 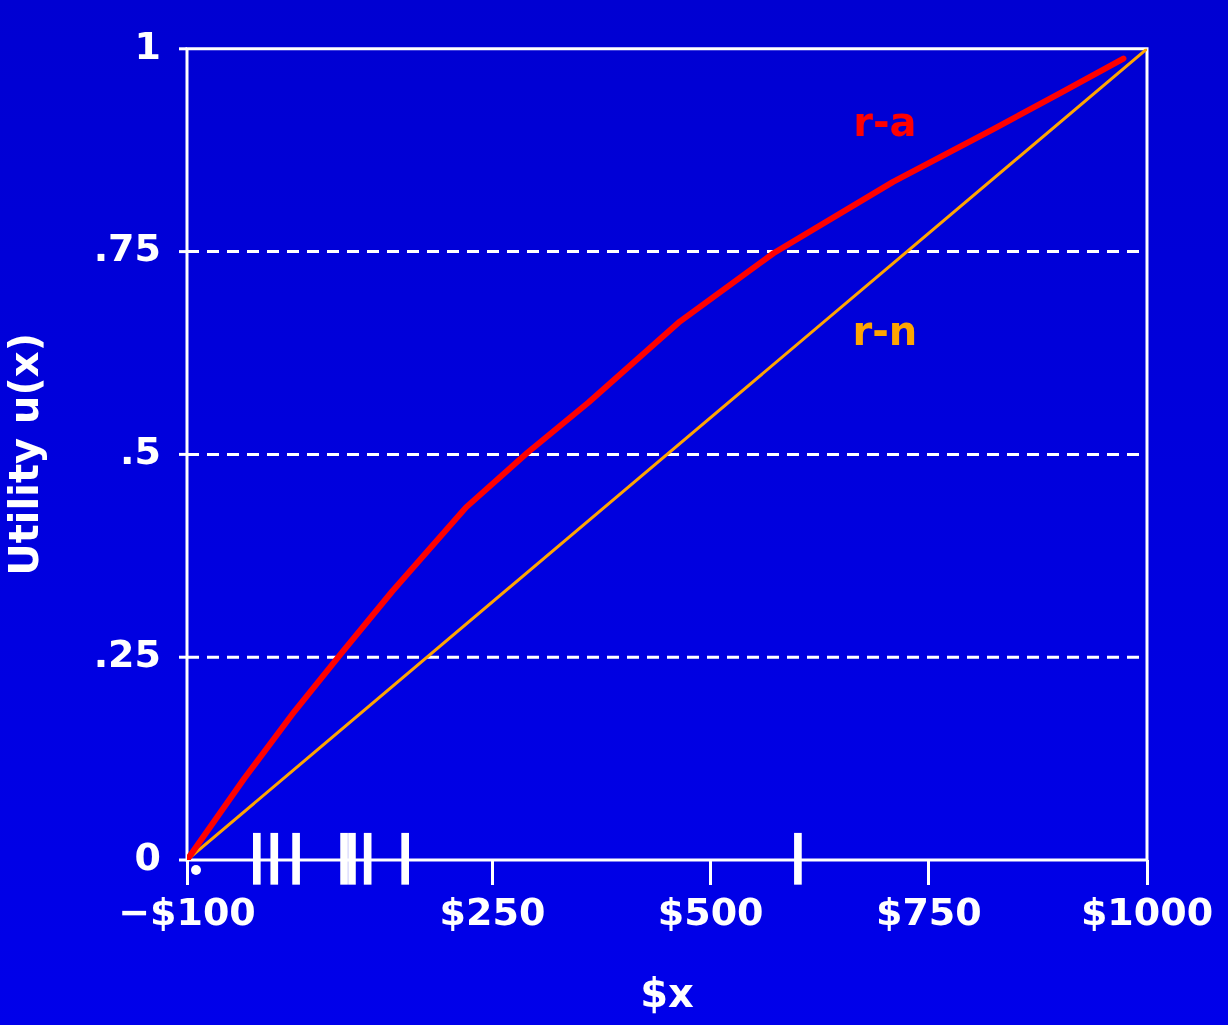 I want to click on x-tick-label: $1000, so click(x=1147, y=911).